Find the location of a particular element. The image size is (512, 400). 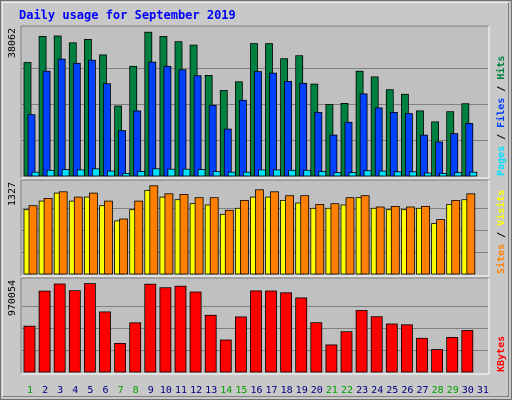

x-tick-day-4: 4 is located at coordinates (75, 390).